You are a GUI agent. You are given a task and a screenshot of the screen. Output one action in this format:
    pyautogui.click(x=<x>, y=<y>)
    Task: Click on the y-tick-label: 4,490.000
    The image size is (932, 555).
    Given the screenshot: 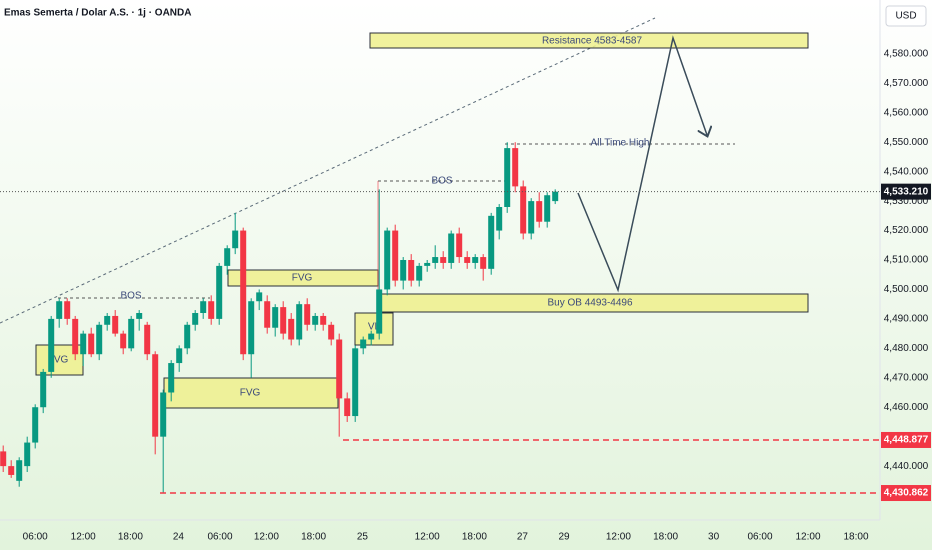 What is the action you would take?
    pyautogui.click(x=906, y=319)
    